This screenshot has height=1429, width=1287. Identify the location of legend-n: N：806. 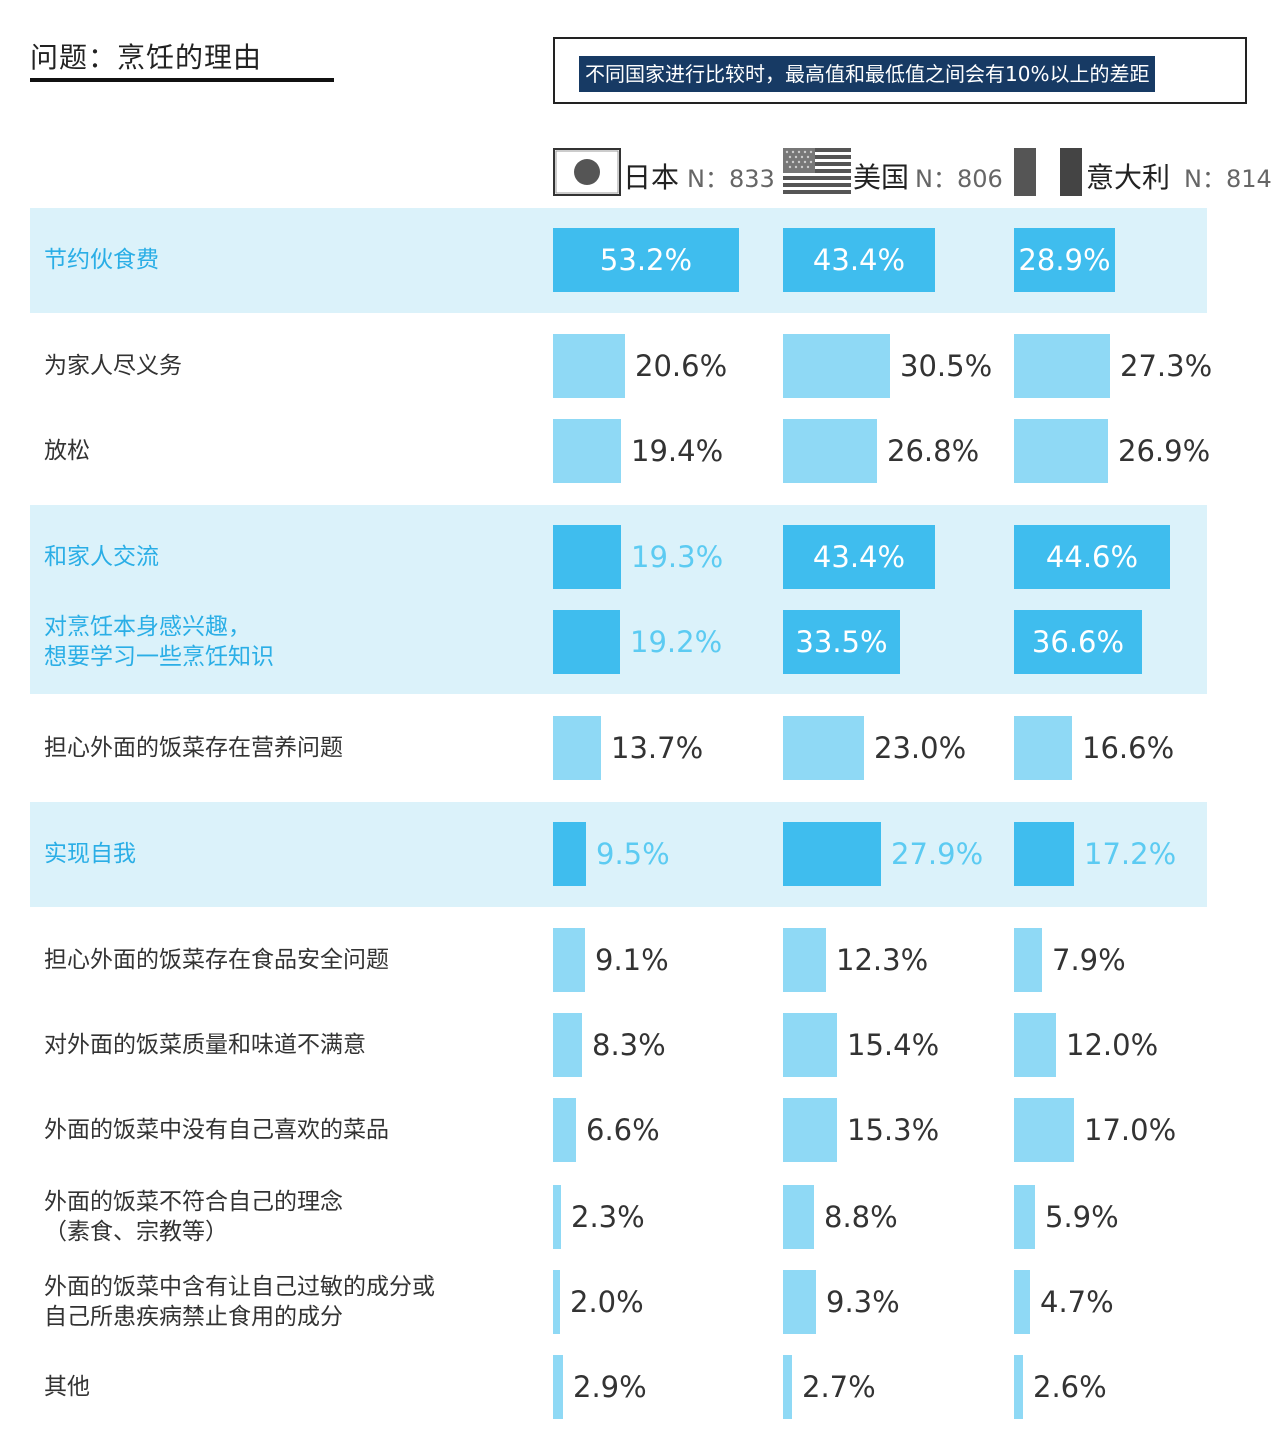
(959, 179).